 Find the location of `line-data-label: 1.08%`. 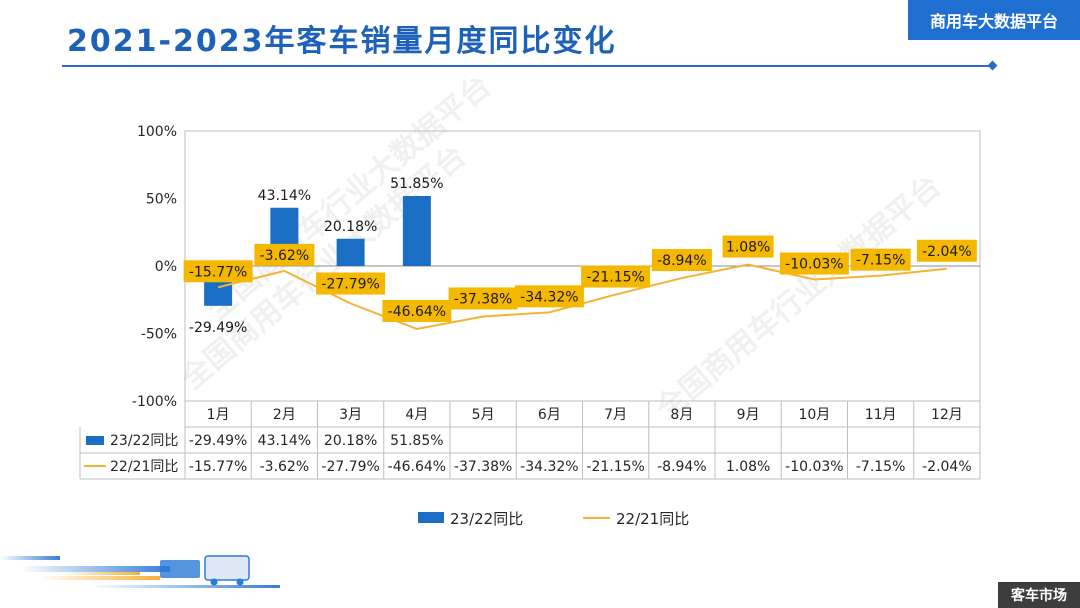

line-data-label: 1.08% is located at coordinates (748, 246).